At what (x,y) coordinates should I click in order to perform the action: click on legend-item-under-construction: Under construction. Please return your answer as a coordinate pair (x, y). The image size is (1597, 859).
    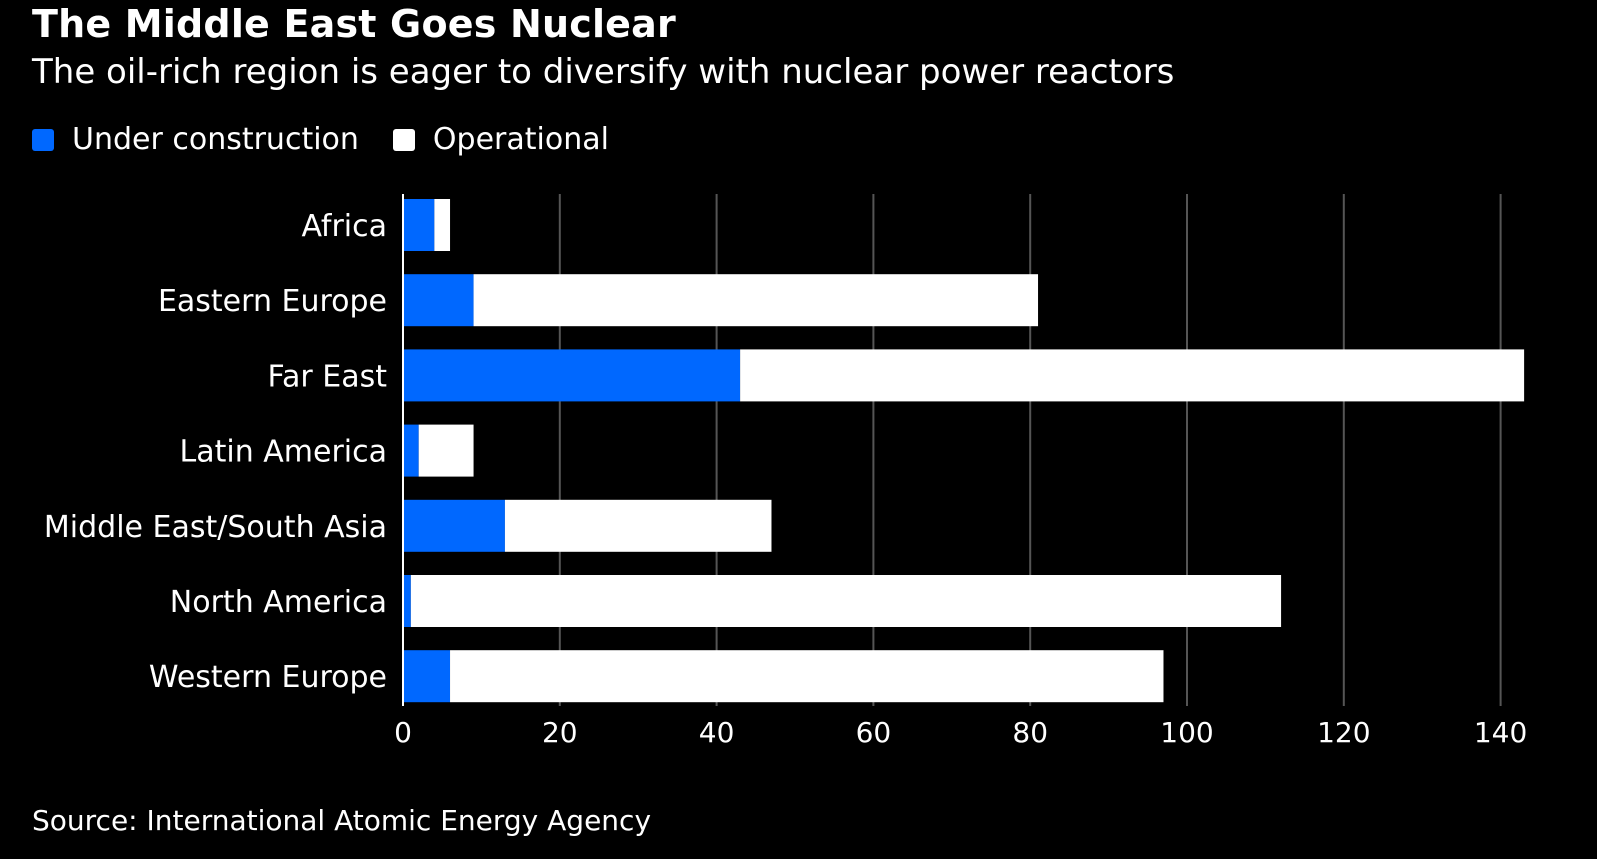
    Looking at the image, I should click on (195, 139).